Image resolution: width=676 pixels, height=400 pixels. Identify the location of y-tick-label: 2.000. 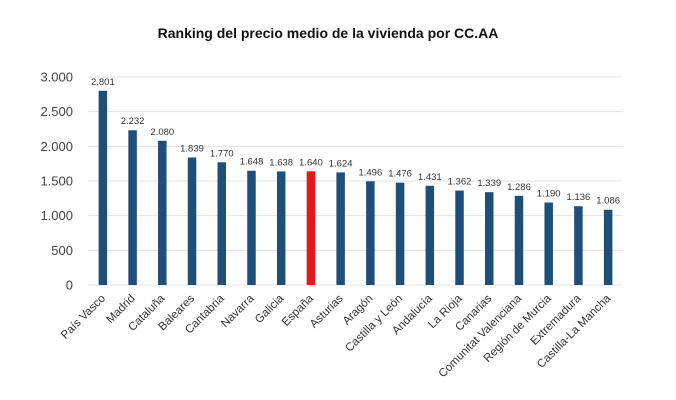
(56, 146).